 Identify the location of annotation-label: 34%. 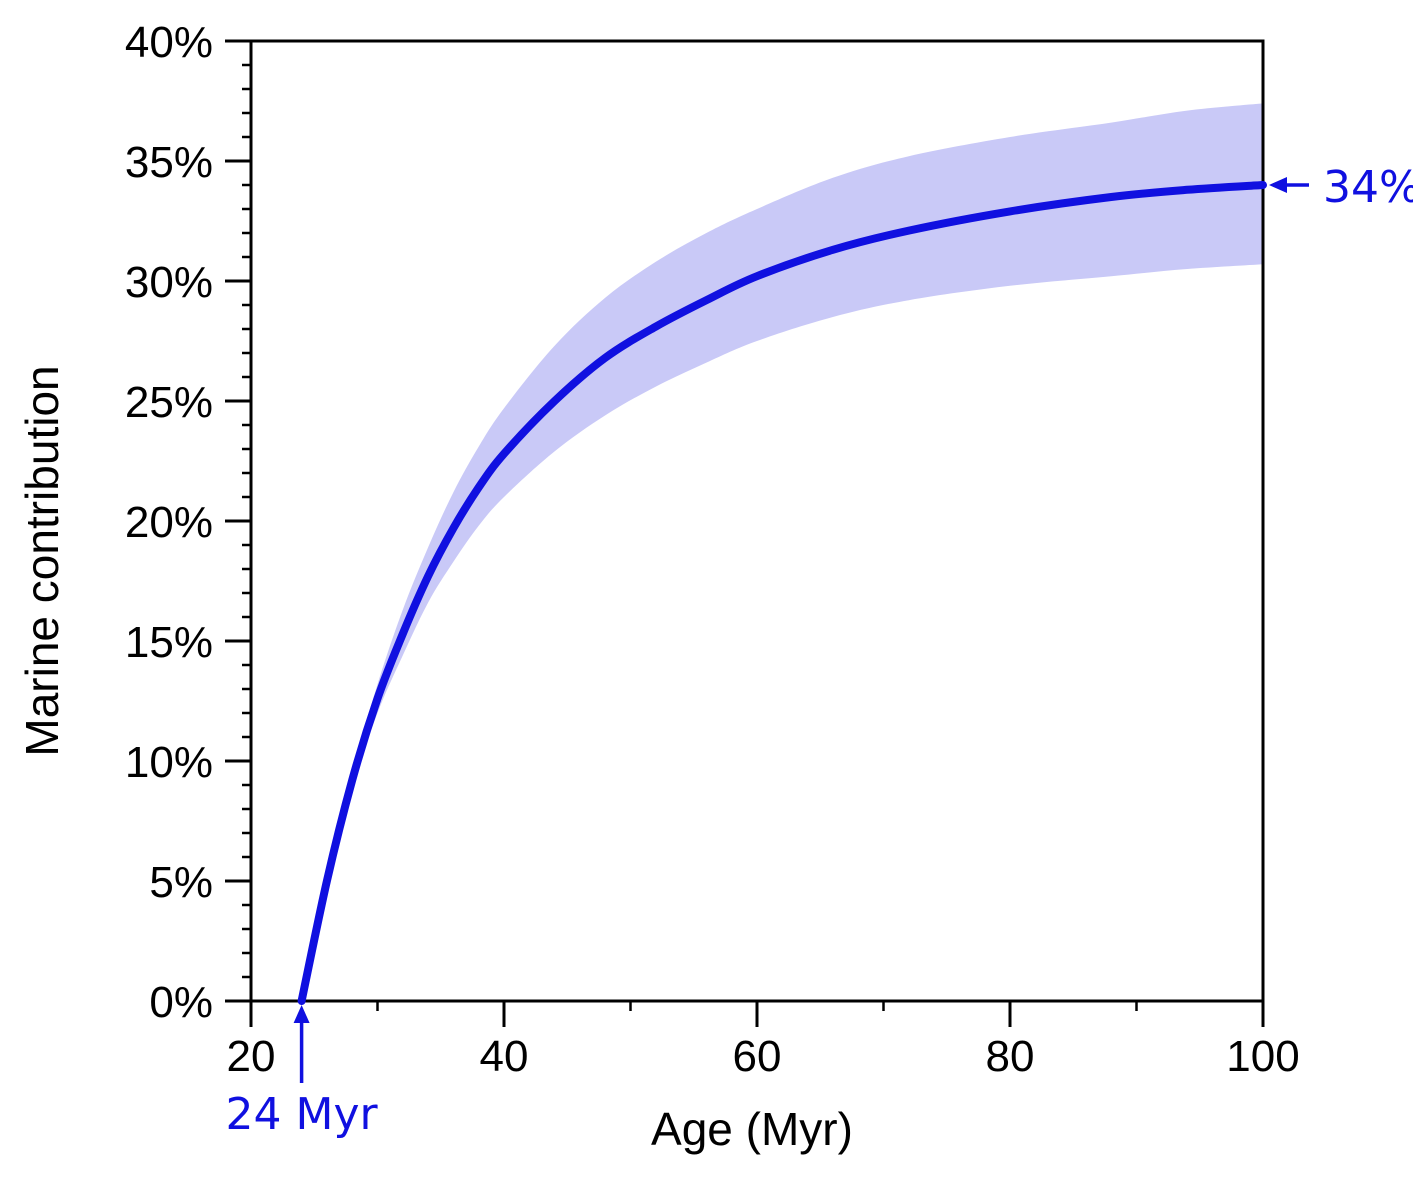
(1368, 187).